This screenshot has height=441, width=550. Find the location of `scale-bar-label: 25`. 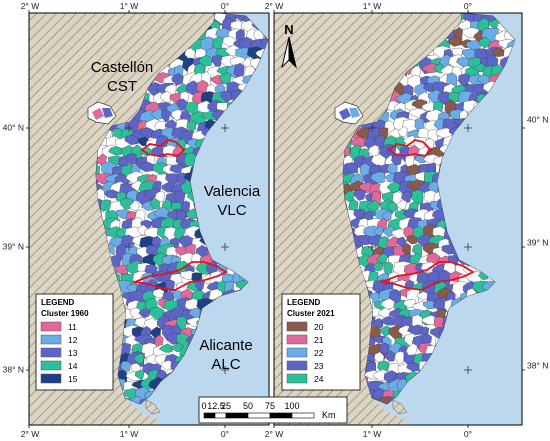

scale-bar-label: 25 is located at coordinates (226, 406).